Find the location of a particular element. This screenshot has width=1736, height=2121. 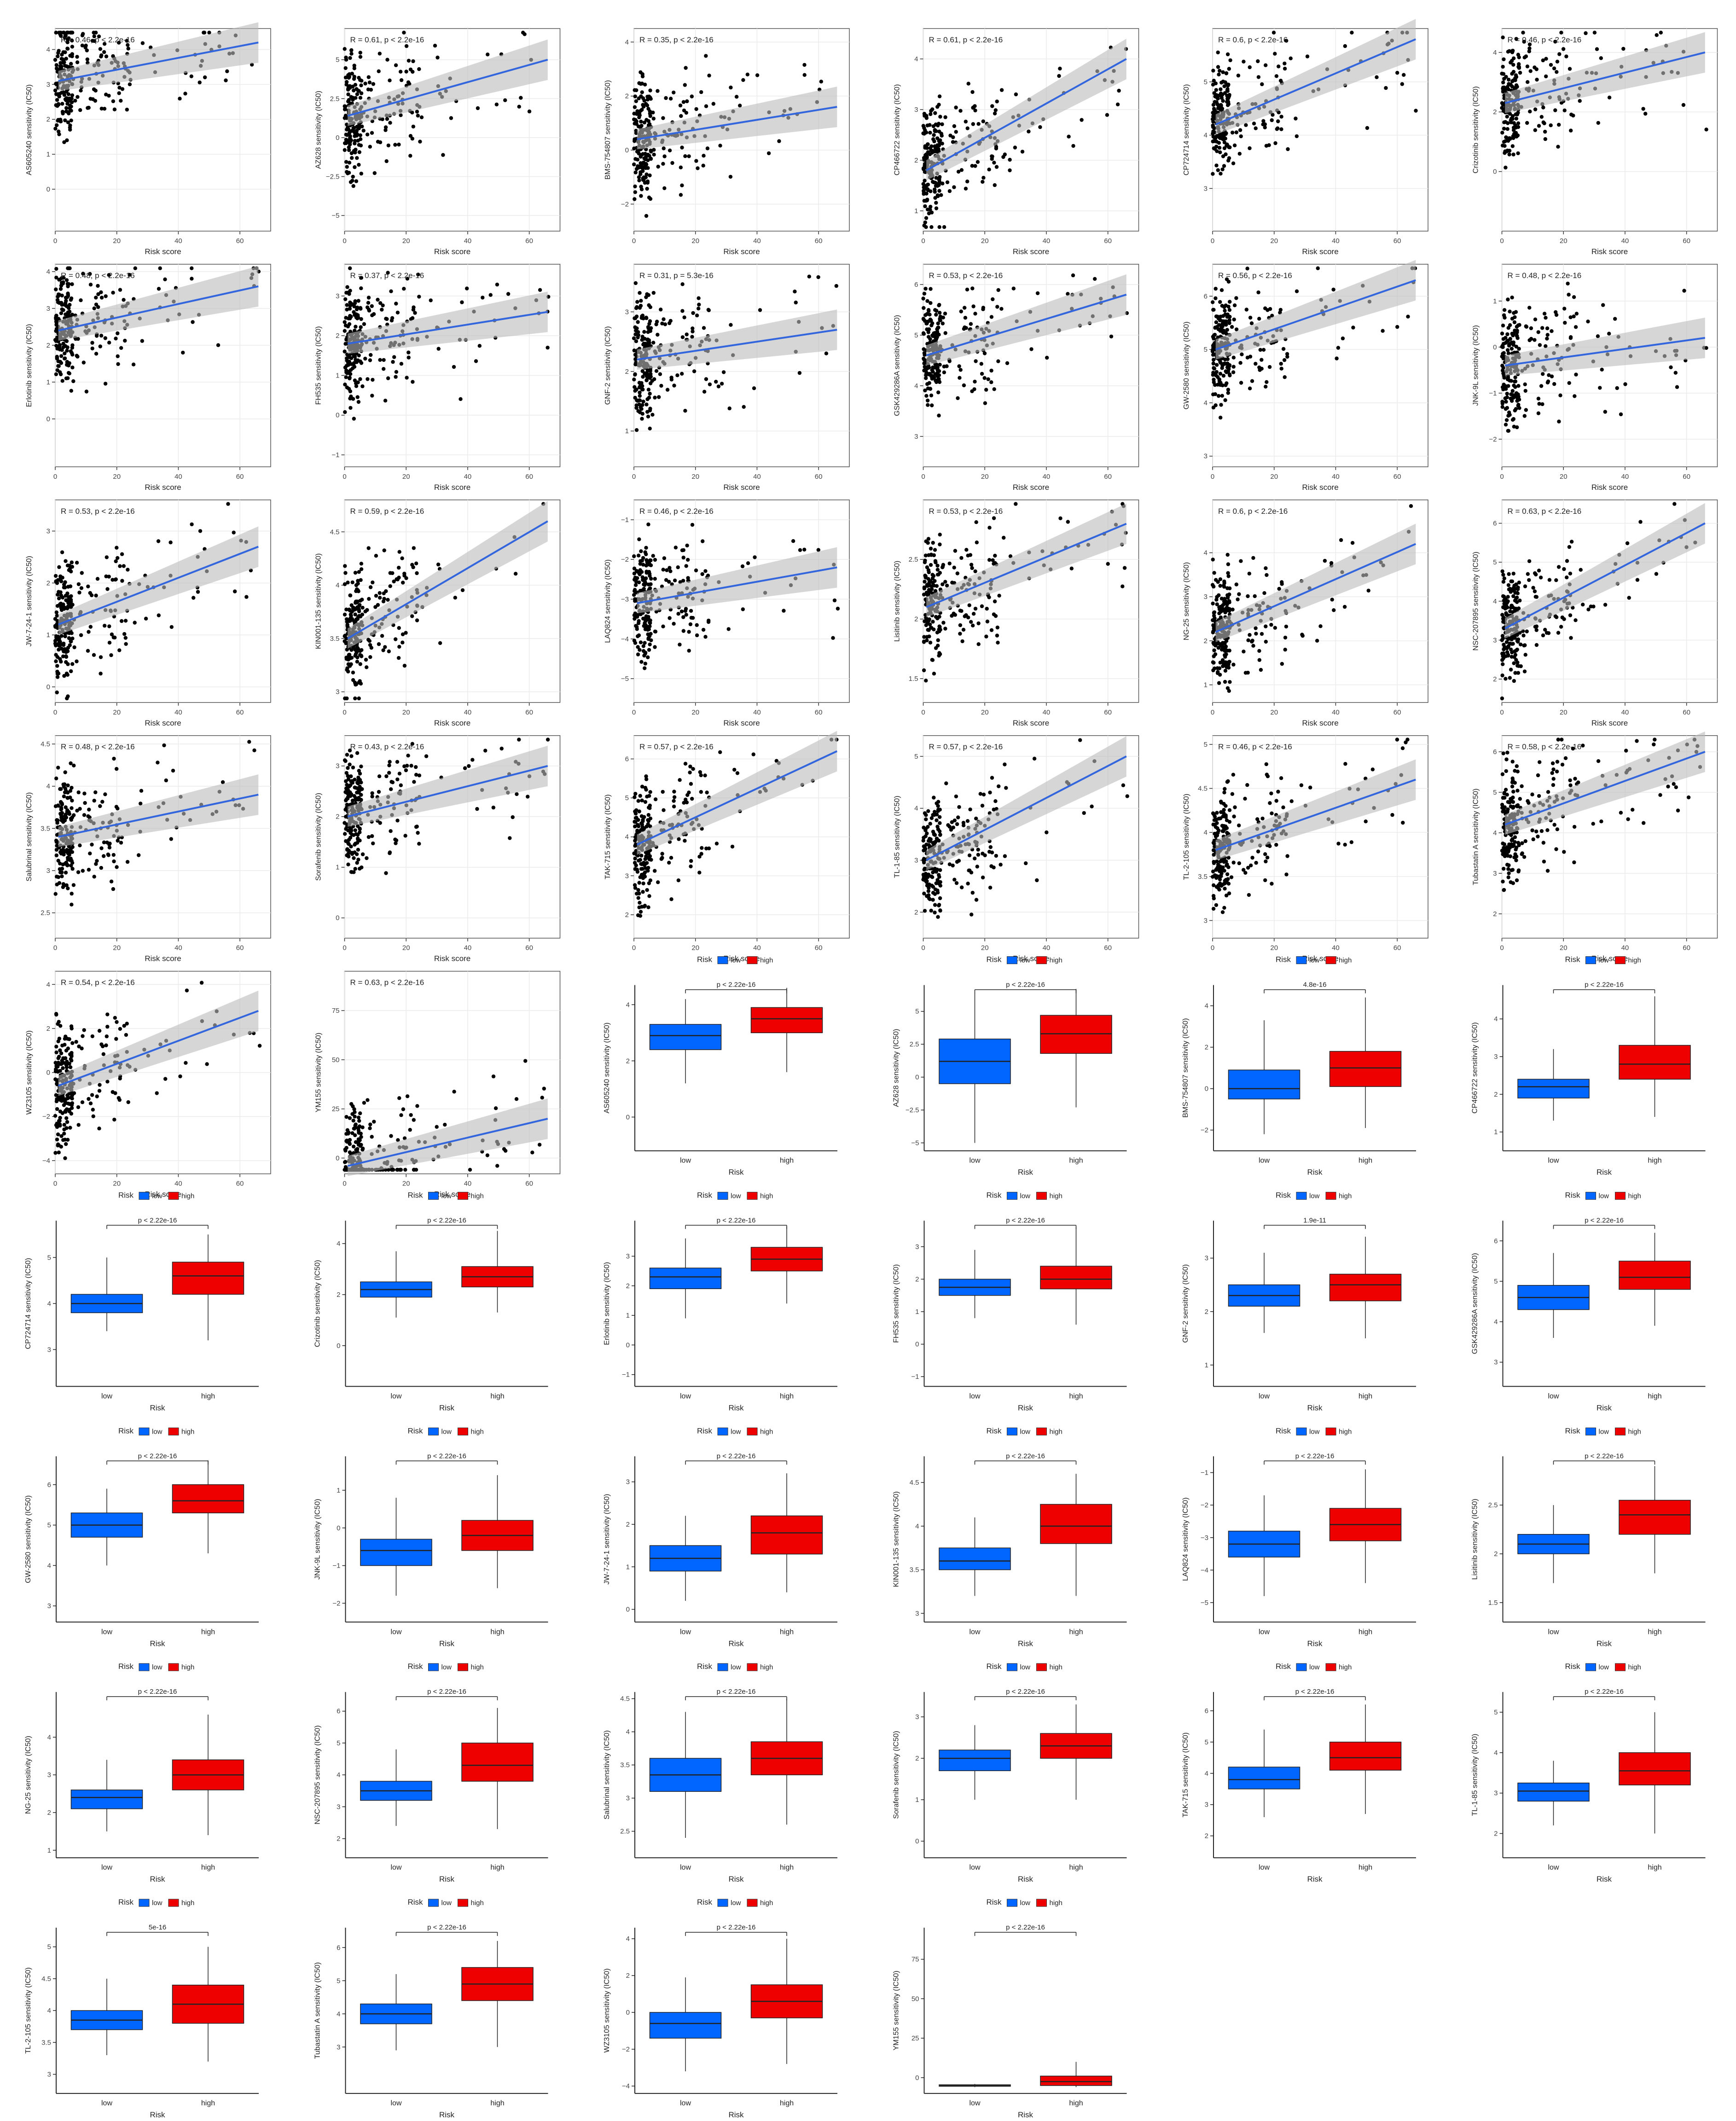

x-tick-label: 60 is located at coordinates (1108, 477).